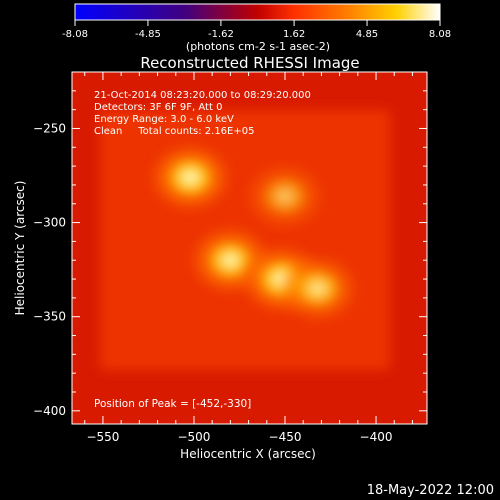 This screenshot has height=500, width=500. What do you see at coordinates (258, 46) in the screenshot?
I see `colorbar-unit-label: (photons cm-2 s-1 asec-2)` at bounding box center [258, 46].